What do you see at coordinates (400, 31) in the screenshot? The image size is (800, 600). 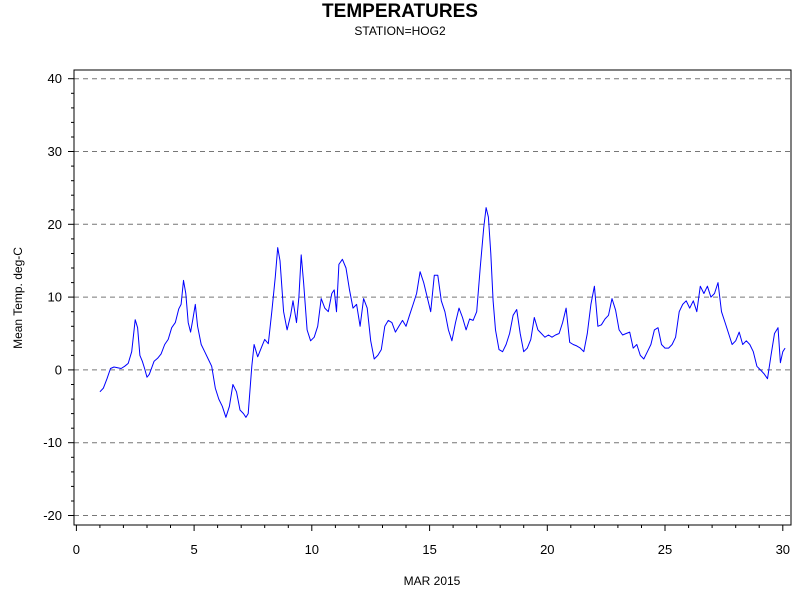 I see `chart-subtitle: STATION=HOG2` at bounding box center [400, 31].